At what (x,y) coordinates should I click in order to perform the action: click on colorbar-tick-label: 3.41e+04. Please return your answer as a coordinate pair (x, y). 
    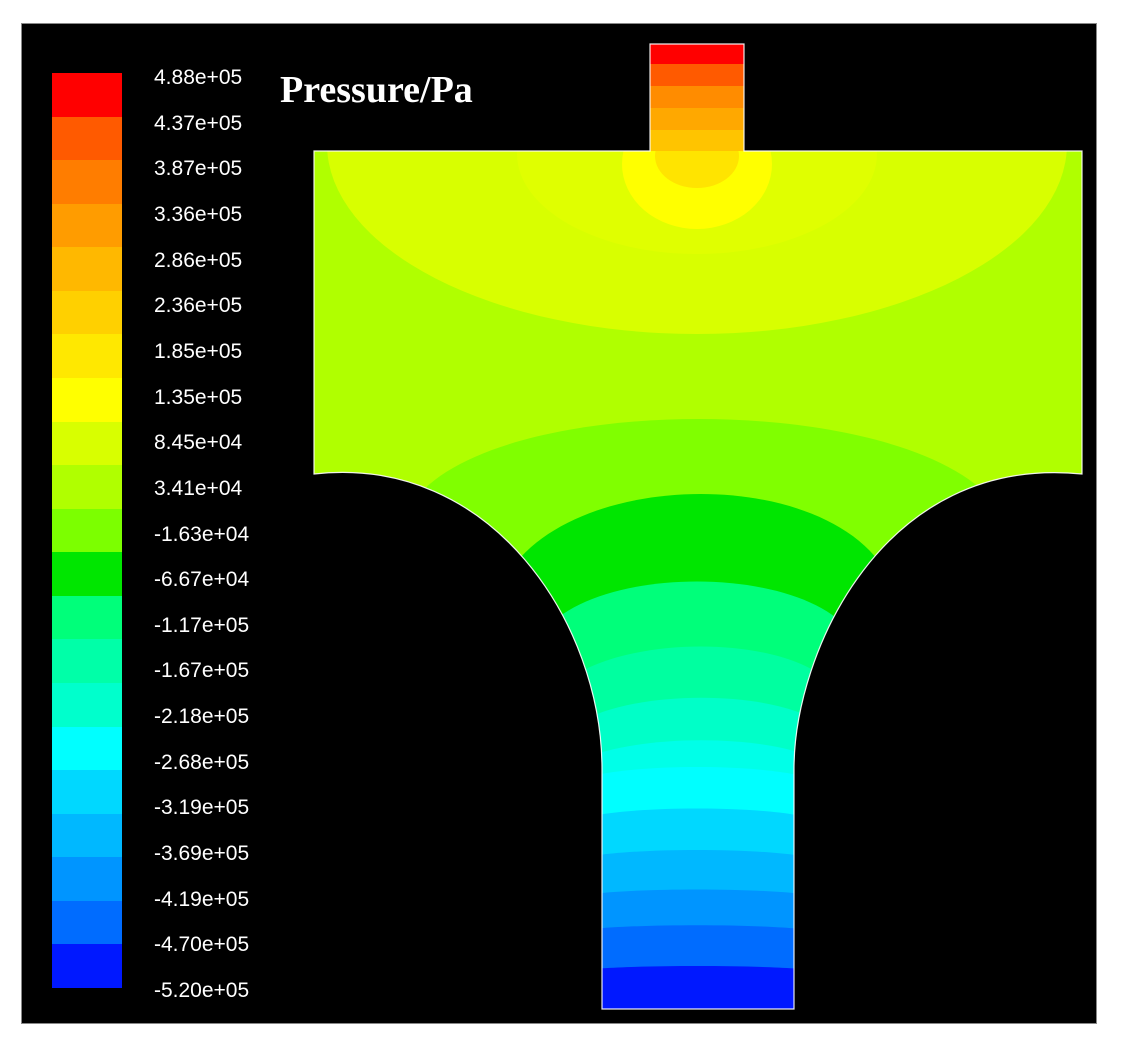
    Looking at the image, I should click on (198, 488).